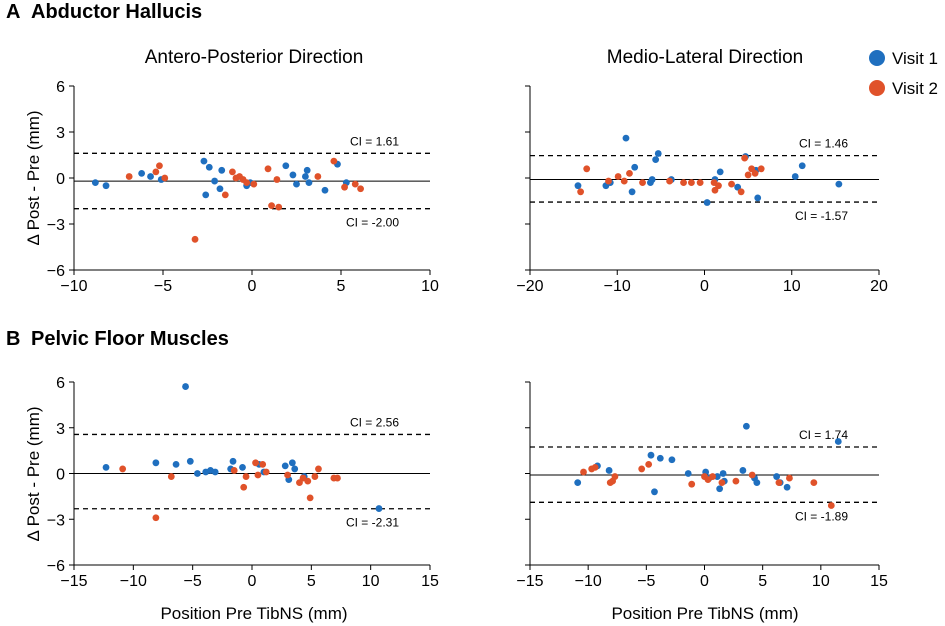 The width and height of the screenshot is (945, 626). What do you see at coordinates (13, 12) in the screenshot?
I see `panel-a-letter: A` at bounding box center [13, 12].